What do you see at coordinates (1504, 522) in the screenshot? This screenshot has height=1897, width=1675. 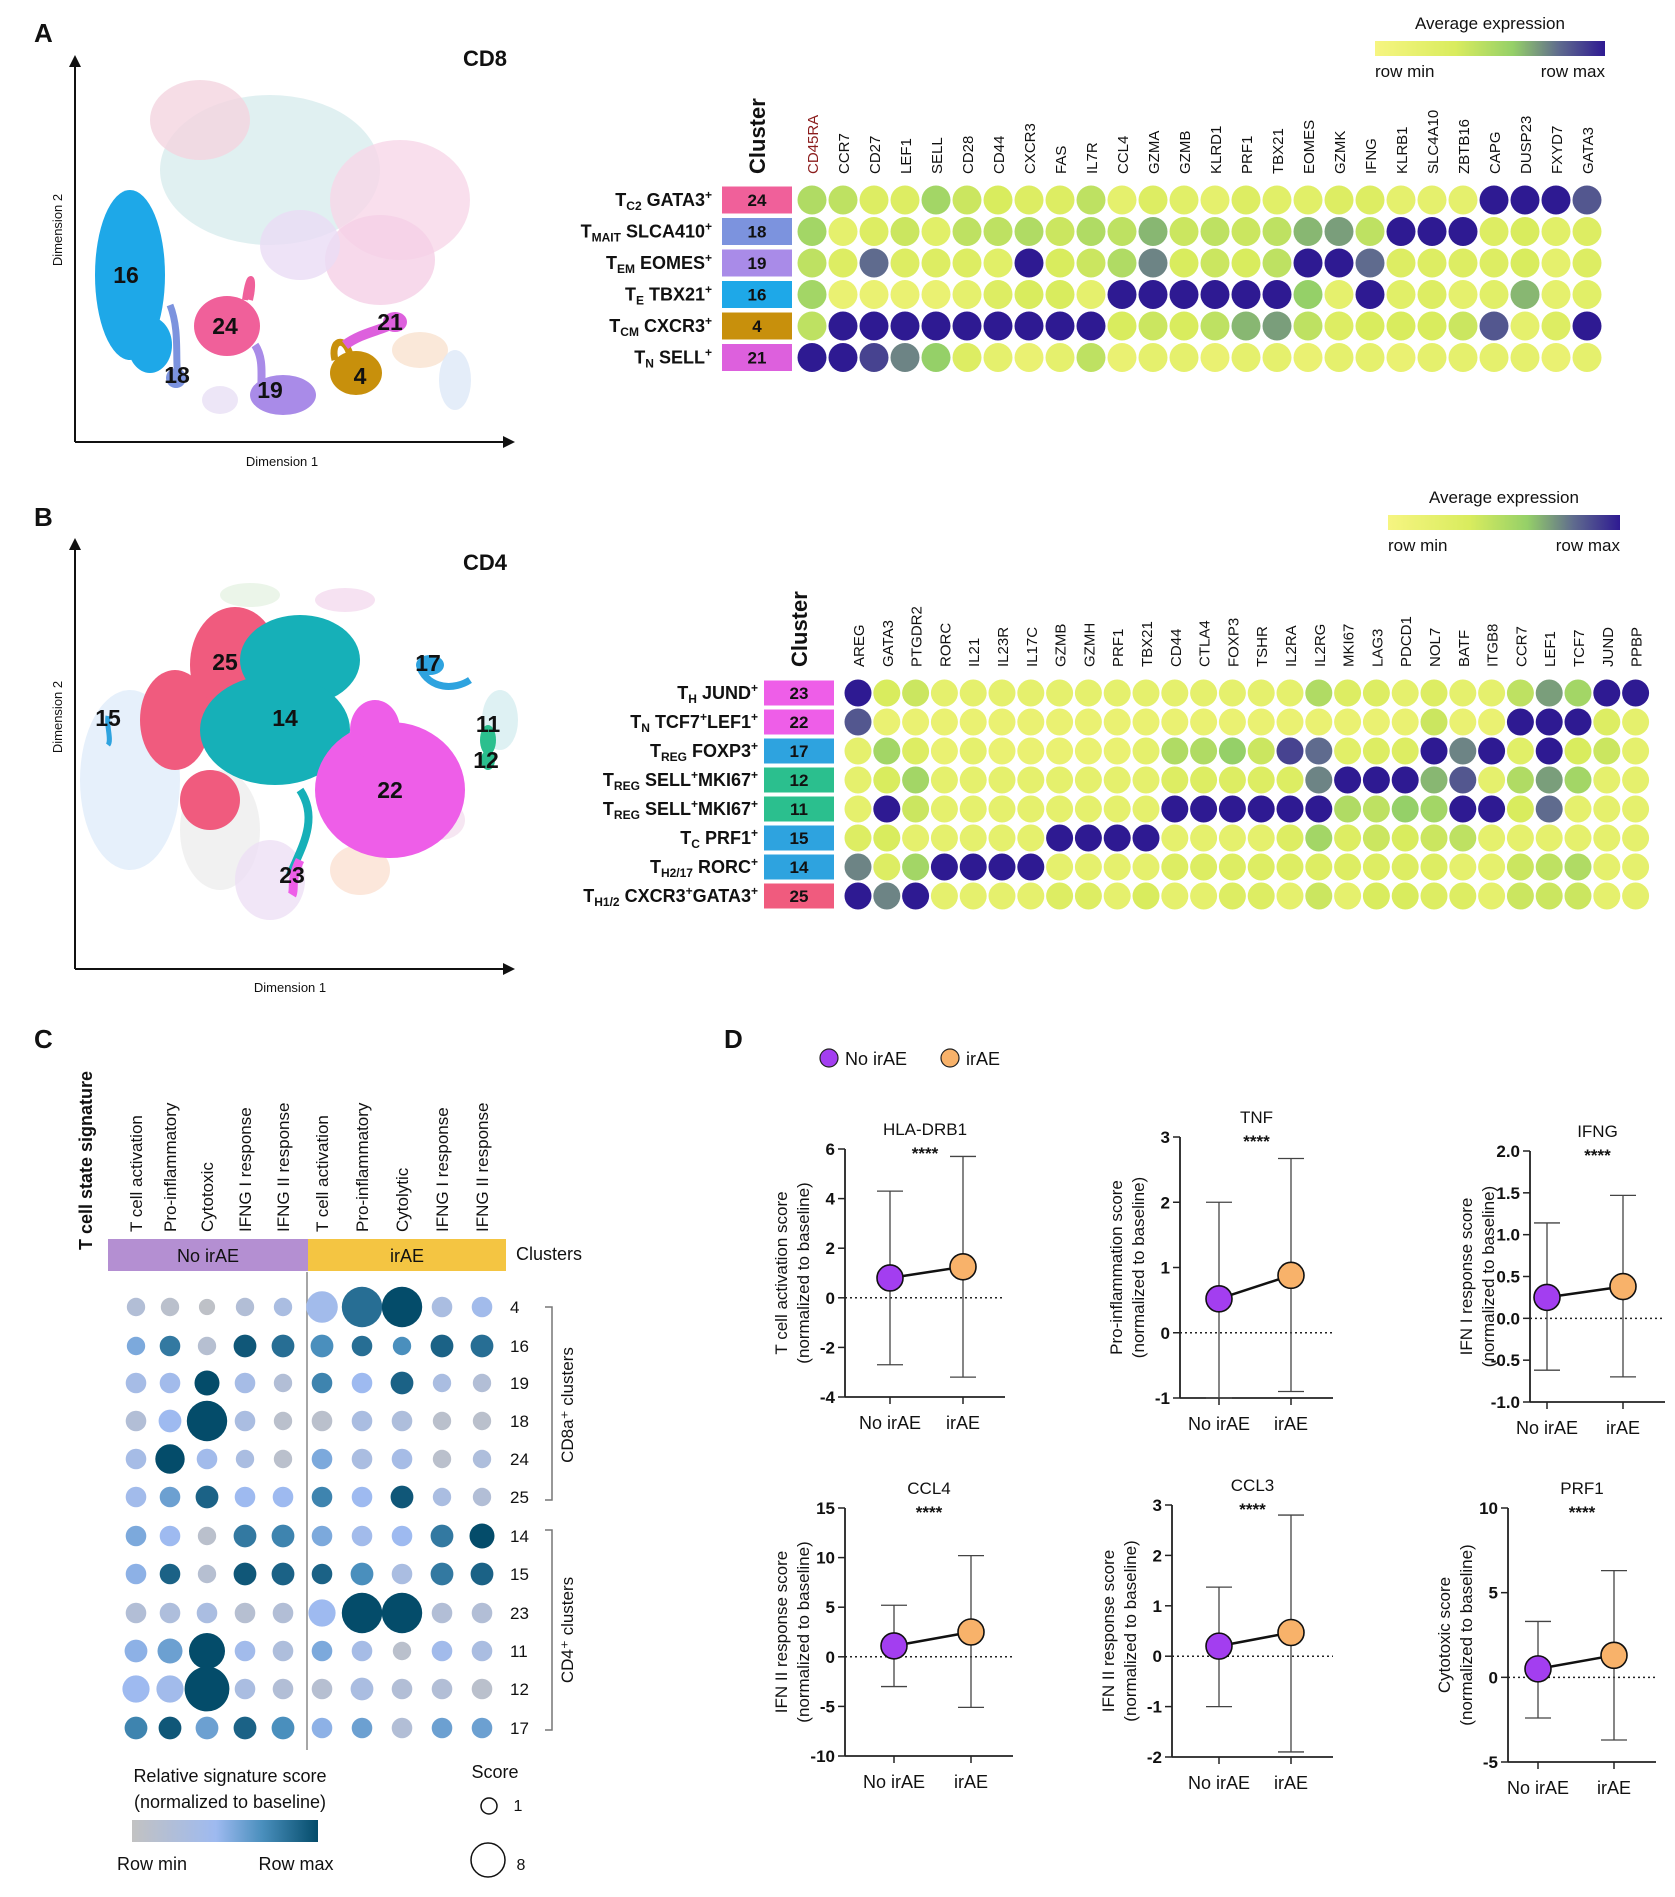 I see `legend-colorbar` at bounding box center [1504, 522].